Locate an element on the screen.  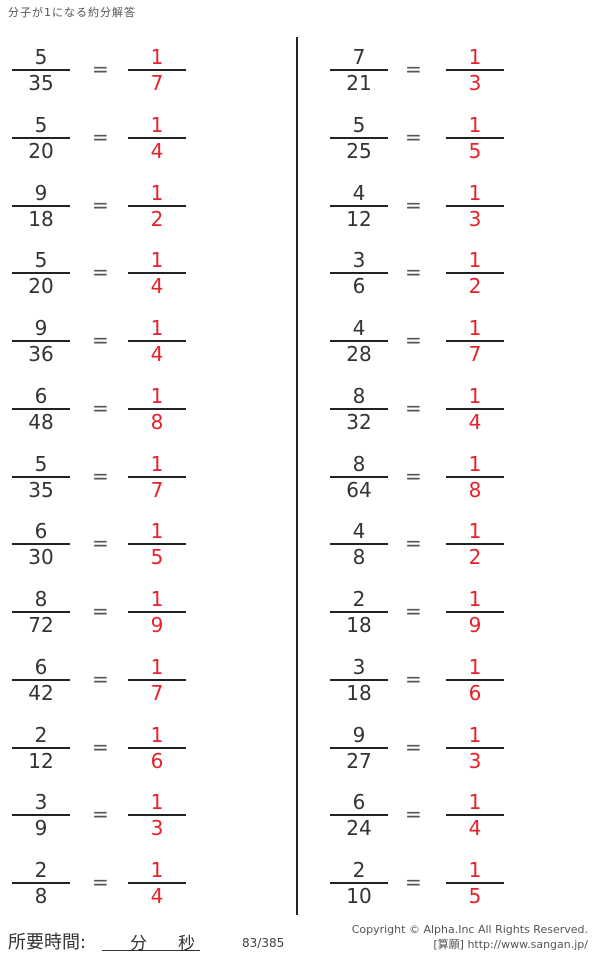
question-fraction: 7 21 is located at coordinates (359, 82).